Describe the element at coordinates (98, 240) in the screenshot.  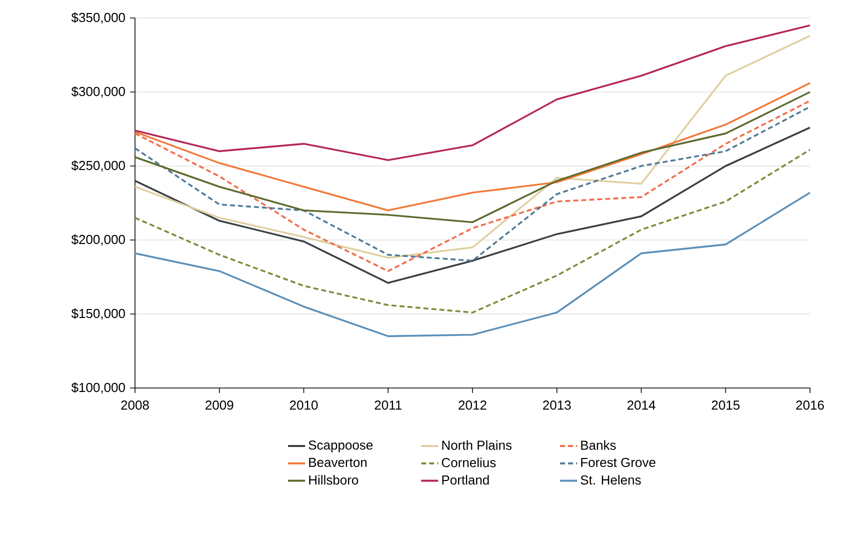
I see `y-tick-label: $200,000` at that location.